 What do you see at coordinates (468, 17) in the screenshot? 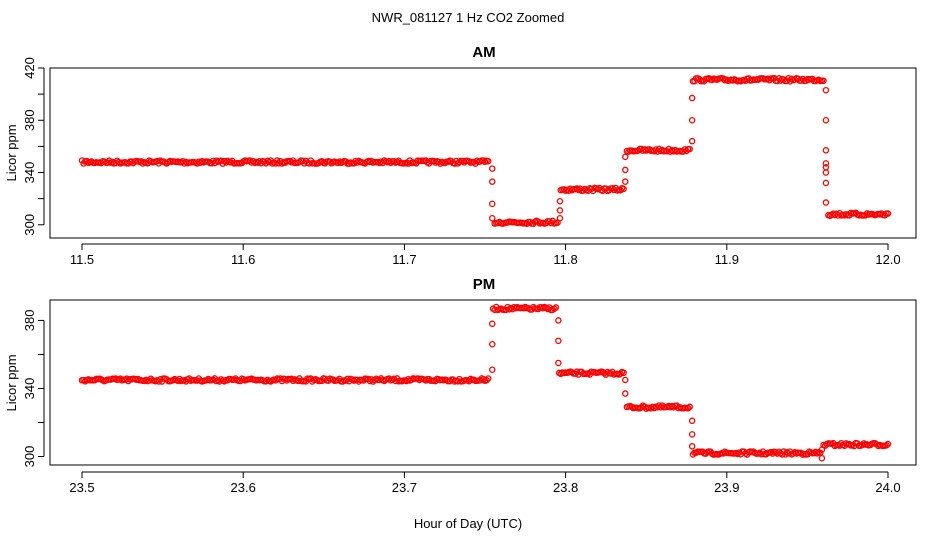
I see `chart-title: NWR_081127 1 Hz CO2 Zoomed` at bounding box center [468, 17].